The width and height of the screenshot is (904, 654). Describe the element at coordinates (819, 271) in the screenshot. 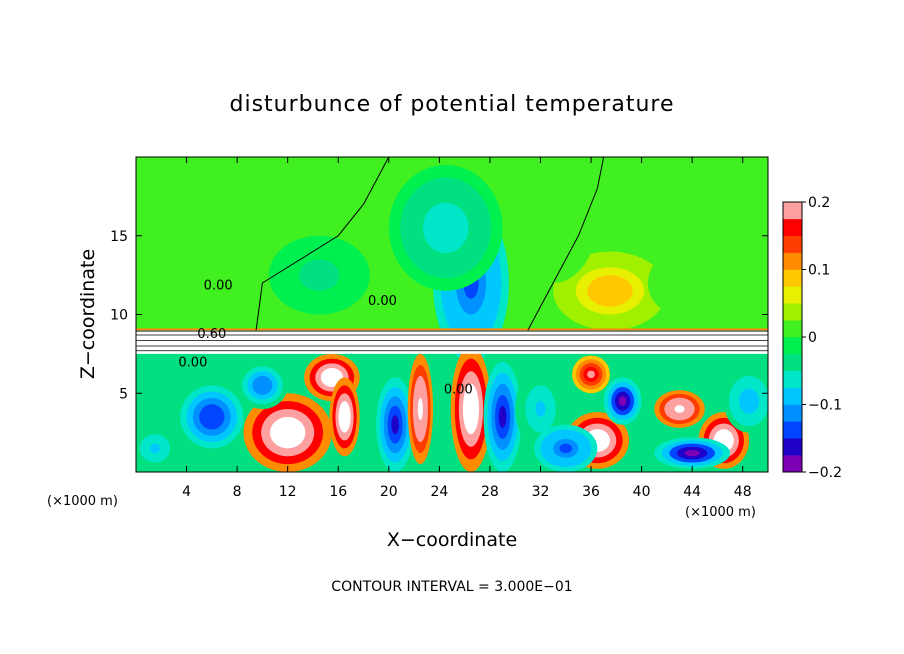

I see `colorbar-tick-label: 0.1` at that location.